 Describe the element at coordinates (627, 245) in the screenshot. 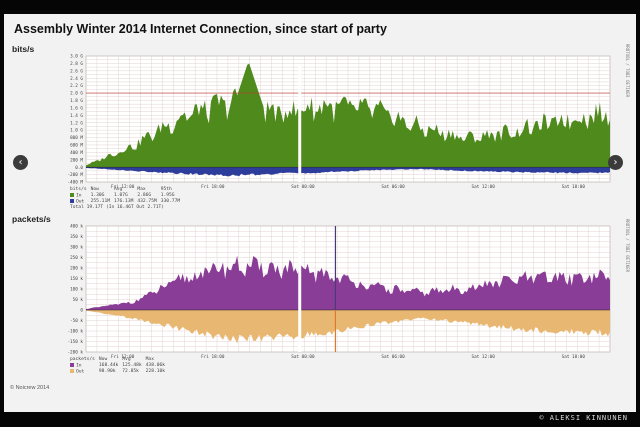

I see `rrdtool-watermark-bottom: RRDTOOL / TOBI OETIKER` at that location.